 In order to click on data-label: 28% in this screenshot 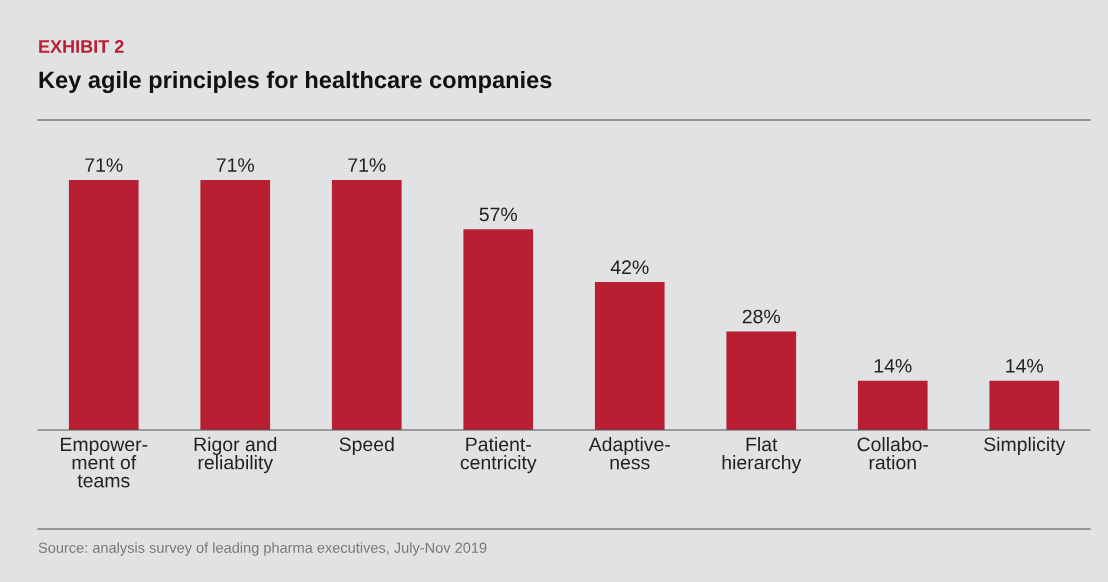, I will do `click(761, 316)`.